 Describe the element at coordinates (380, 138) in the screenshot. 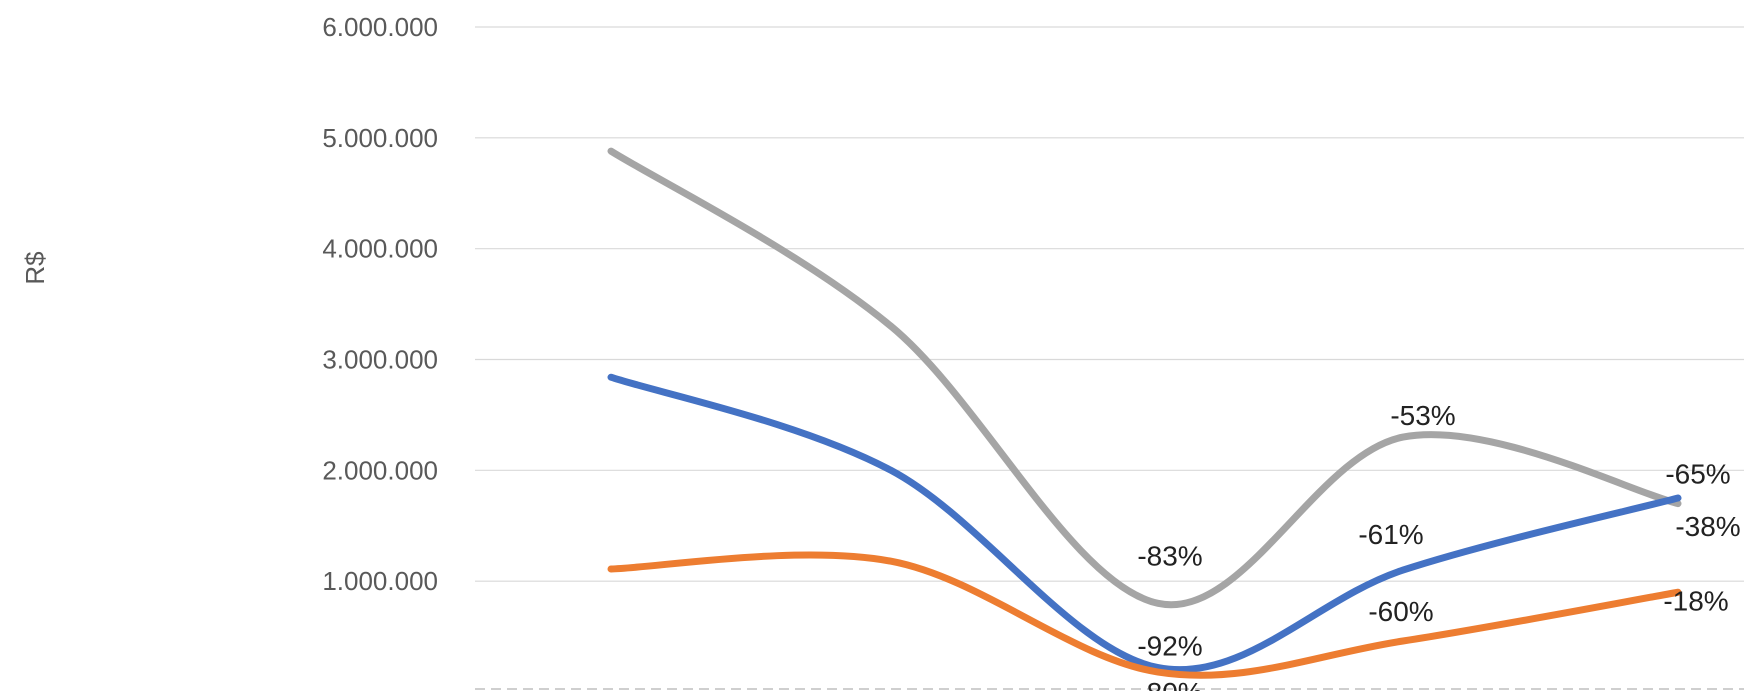

I see `y-tick-label: 5.000.000` at that location.